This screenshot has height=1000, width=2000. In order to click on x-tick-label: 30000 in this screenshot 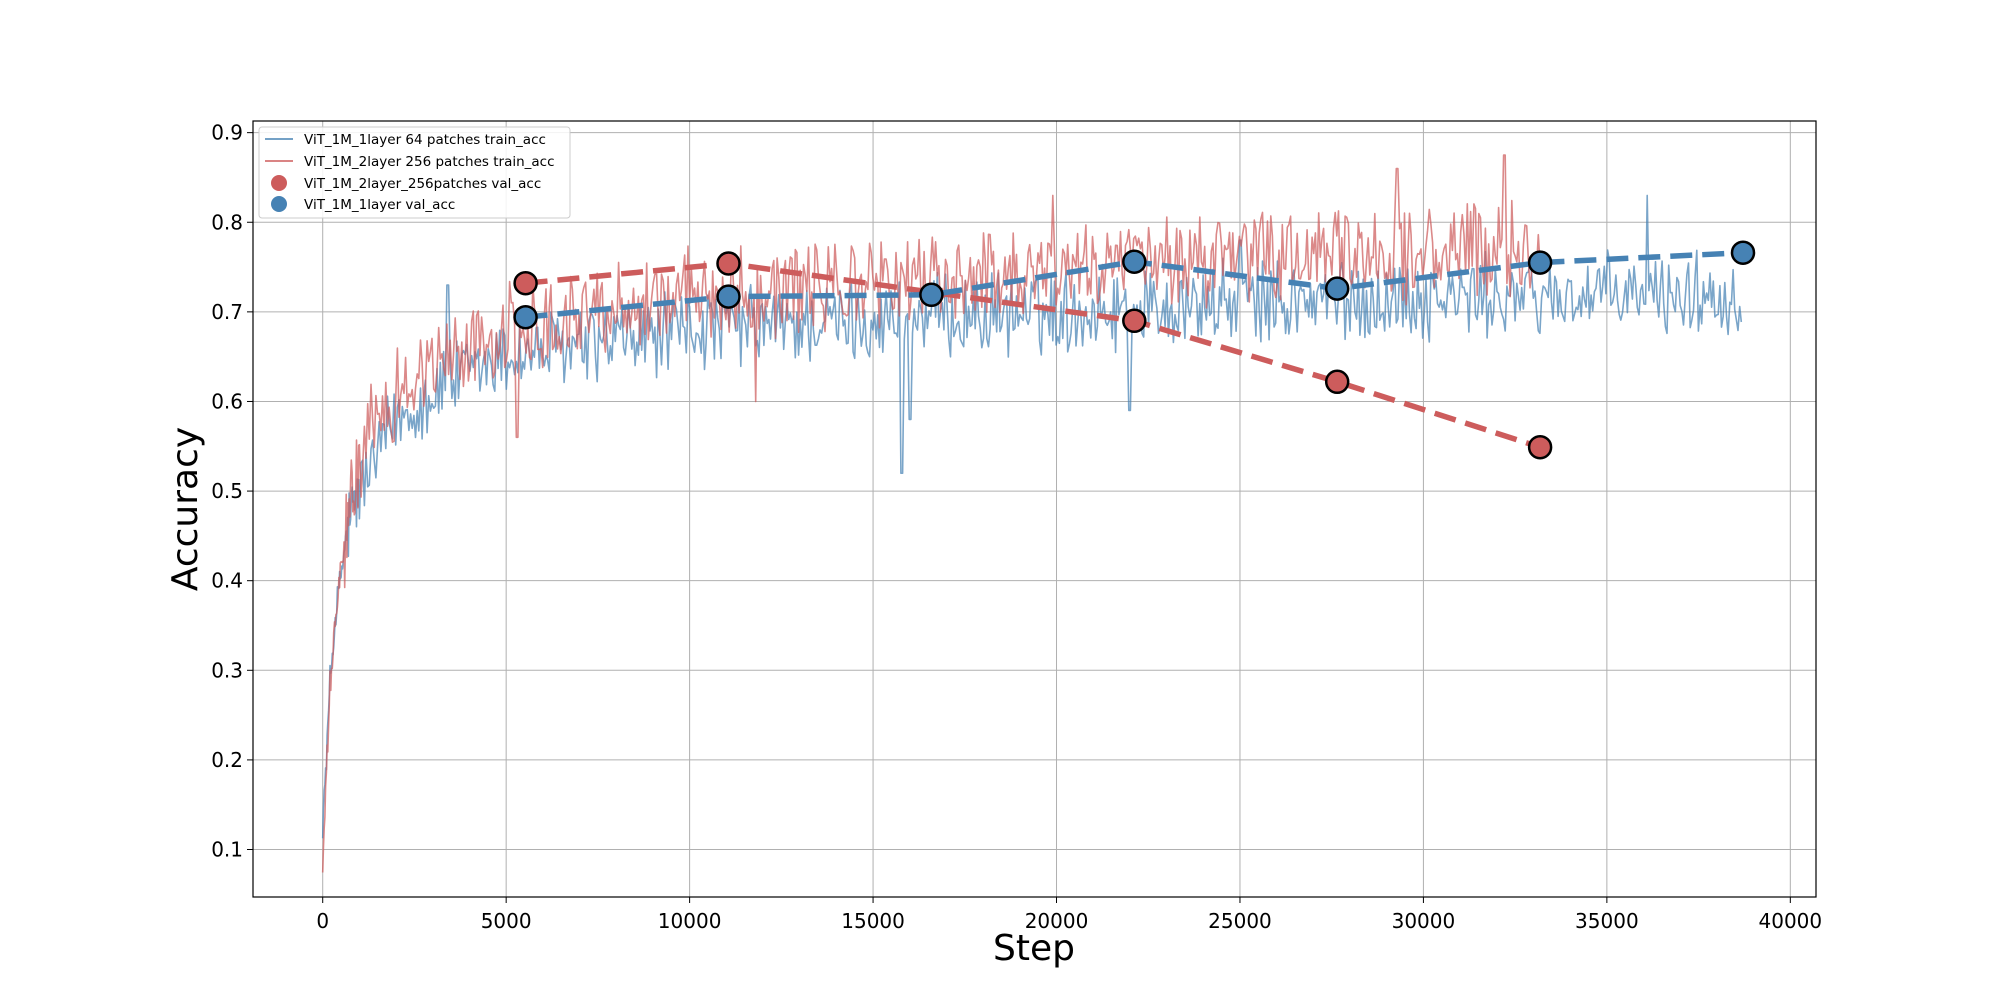, I will do `click(1424, 921)`.